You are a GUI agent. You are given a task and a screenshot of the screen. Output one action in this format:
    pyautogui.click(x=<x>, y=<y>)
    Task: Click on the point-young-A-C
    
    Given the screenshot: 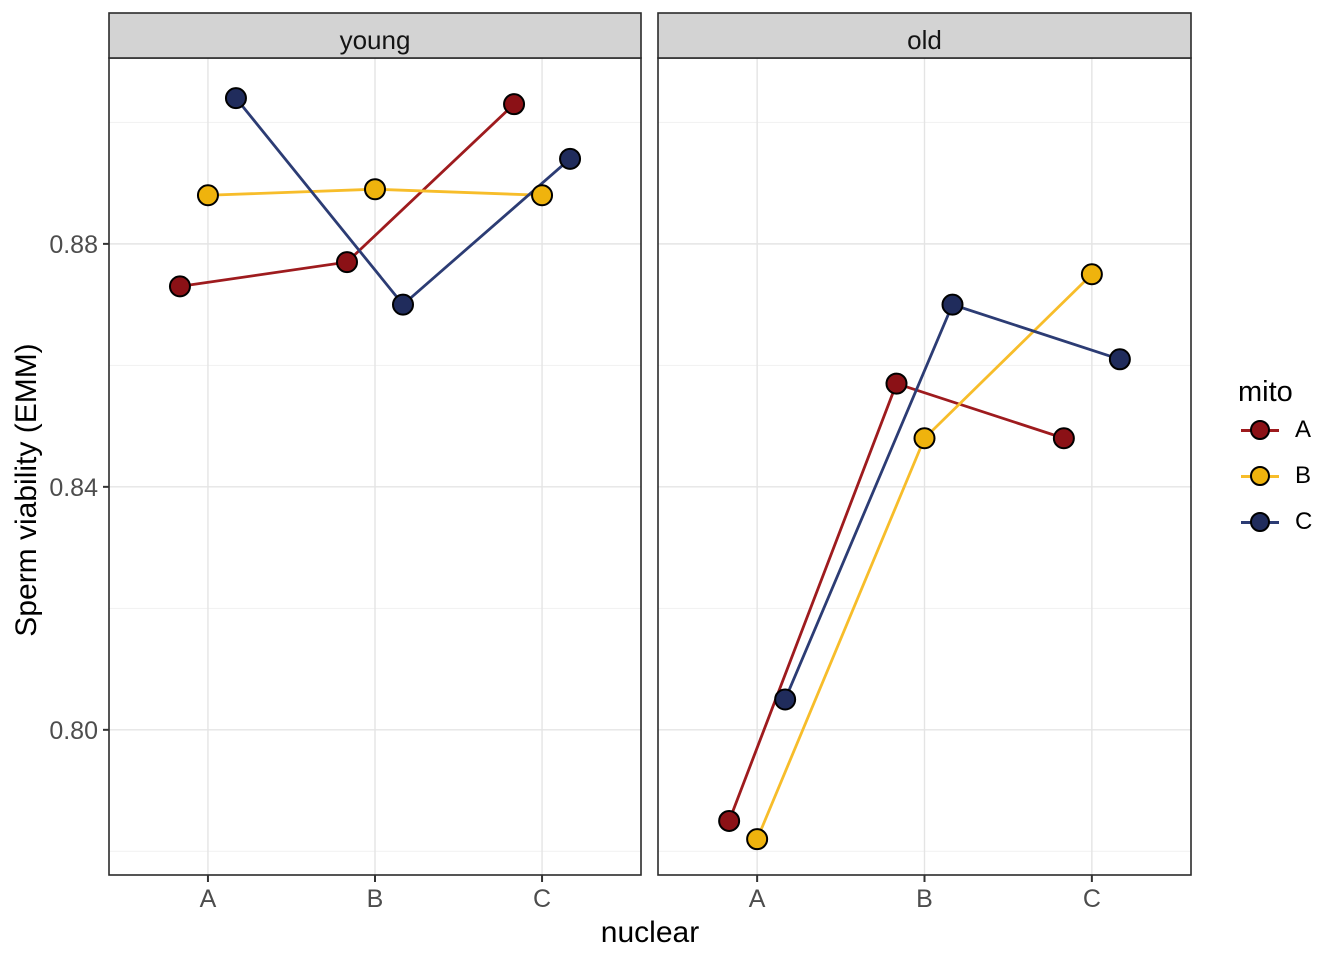 What is the action you would take?
    pyautogui.click(x=514, y=104)
    